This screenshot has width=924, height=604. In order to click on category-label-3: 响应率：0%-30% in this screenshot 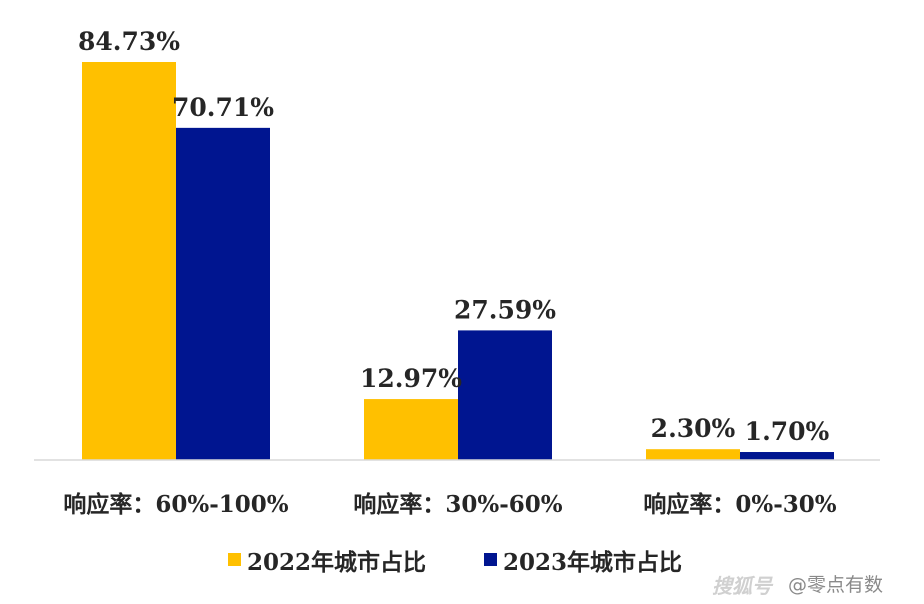, I will do `click(739, 504)`.